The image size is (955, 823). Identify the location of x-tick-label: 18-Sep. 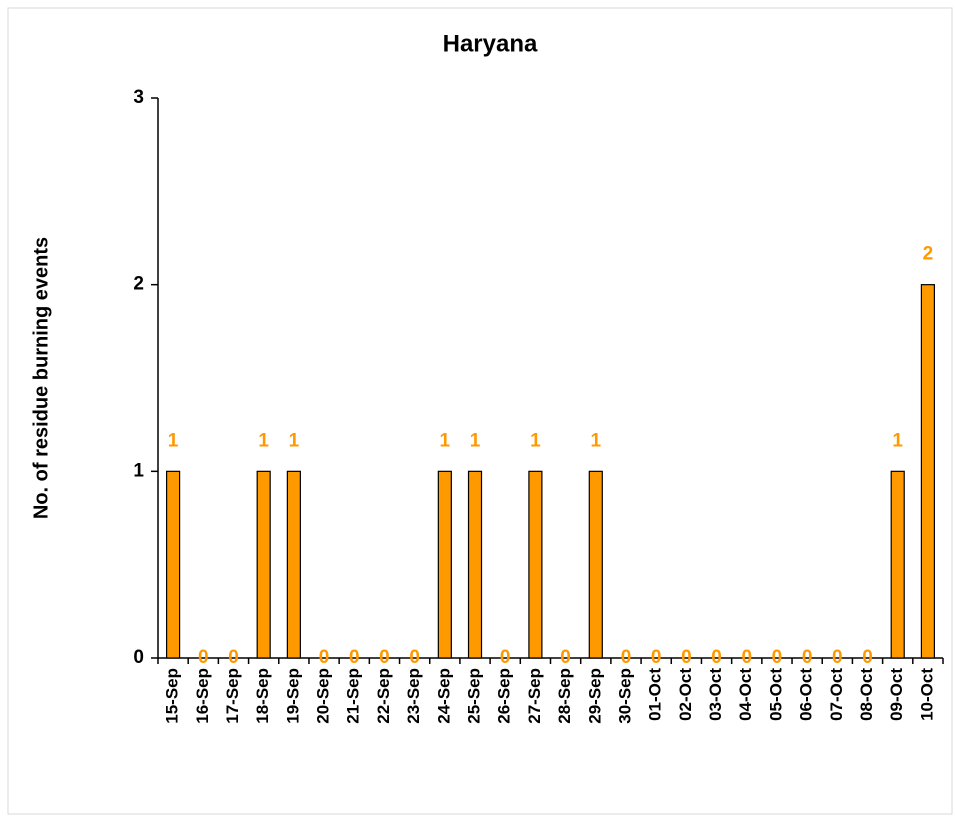
(262, 696).